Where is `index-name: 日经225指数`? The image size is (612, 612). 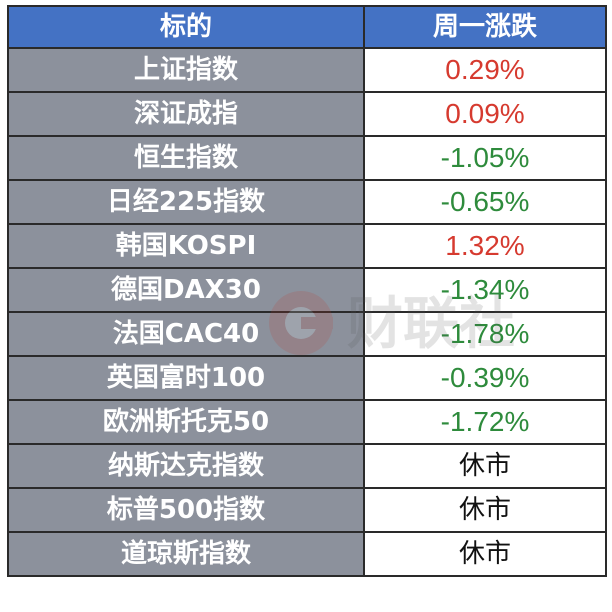 index-name: 日经225指数 is located at coordinates (186, 202).